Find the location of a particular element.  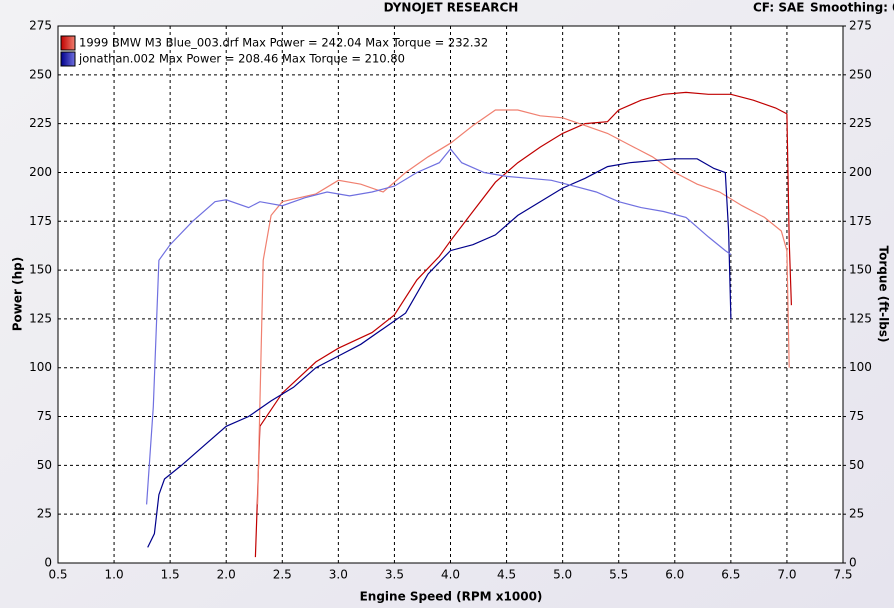

y2-tick-label: 75 is located at coordinates (856, 416).